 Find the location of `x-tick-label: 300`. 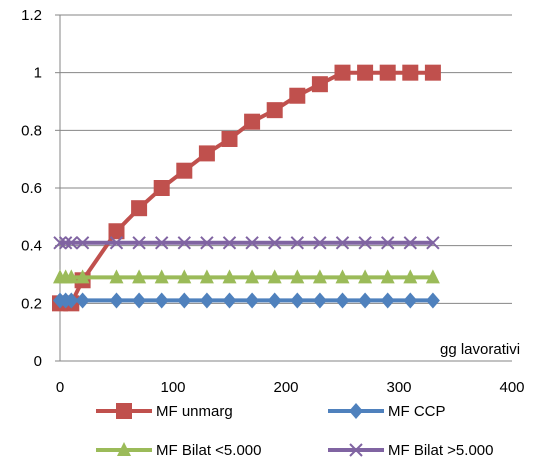

x-tick-label: 300 is located at coordinates (398, 387).